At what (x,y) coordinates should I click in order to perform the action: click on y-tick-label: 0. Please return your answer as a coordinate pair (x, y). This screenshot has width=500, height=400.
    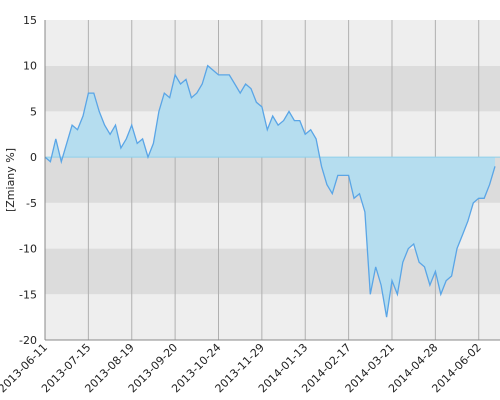
    Looking at the image, I should click on (33, 157).